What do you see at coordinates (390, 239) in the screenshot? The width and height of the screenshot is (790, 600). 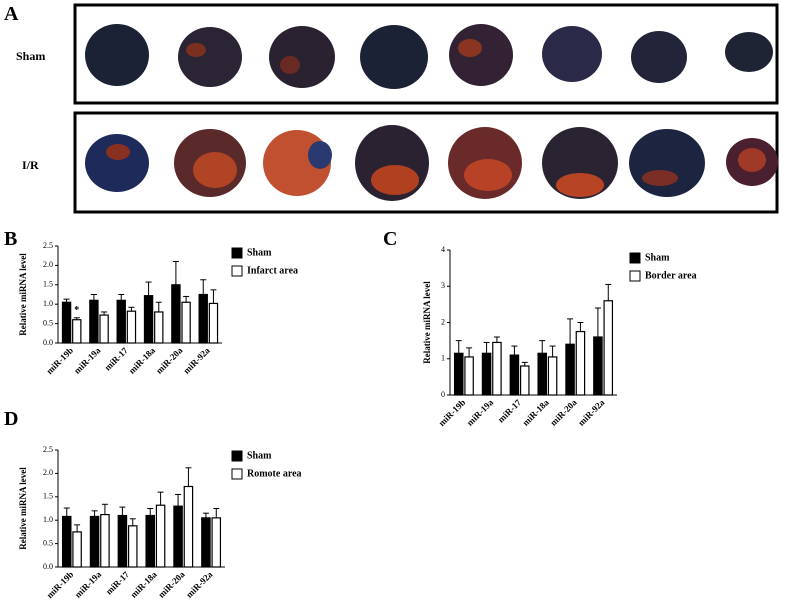 I see `panel-label: C` at bounding box center [390, 239].